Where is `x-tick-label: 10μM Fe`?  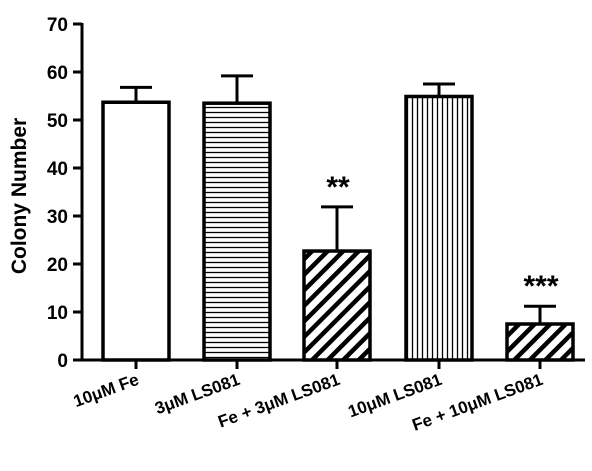
x-tick-label: 10μM Fe is located at coordinates (106, 390).